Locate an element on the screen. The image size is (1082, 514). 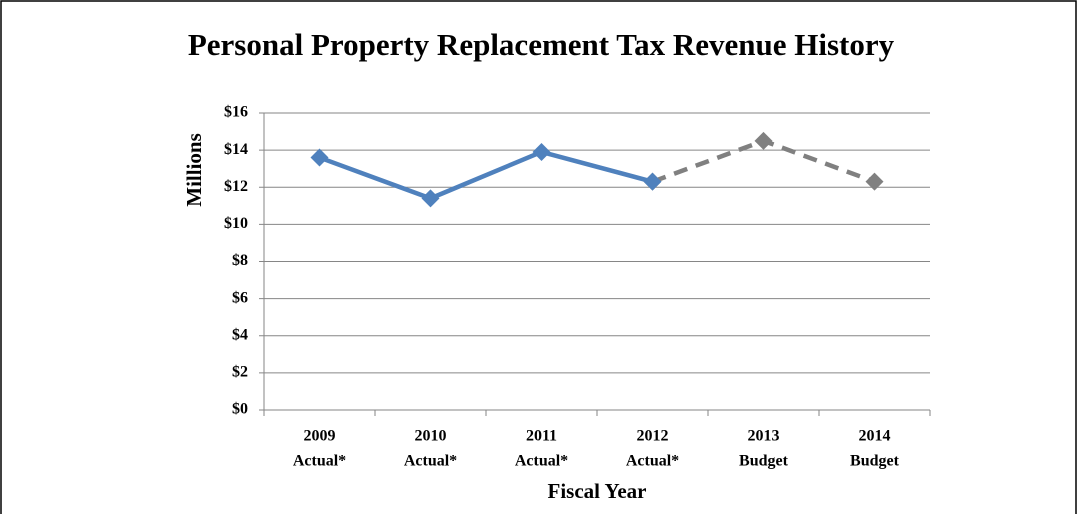
series-line is located at coordinates (486, 175).